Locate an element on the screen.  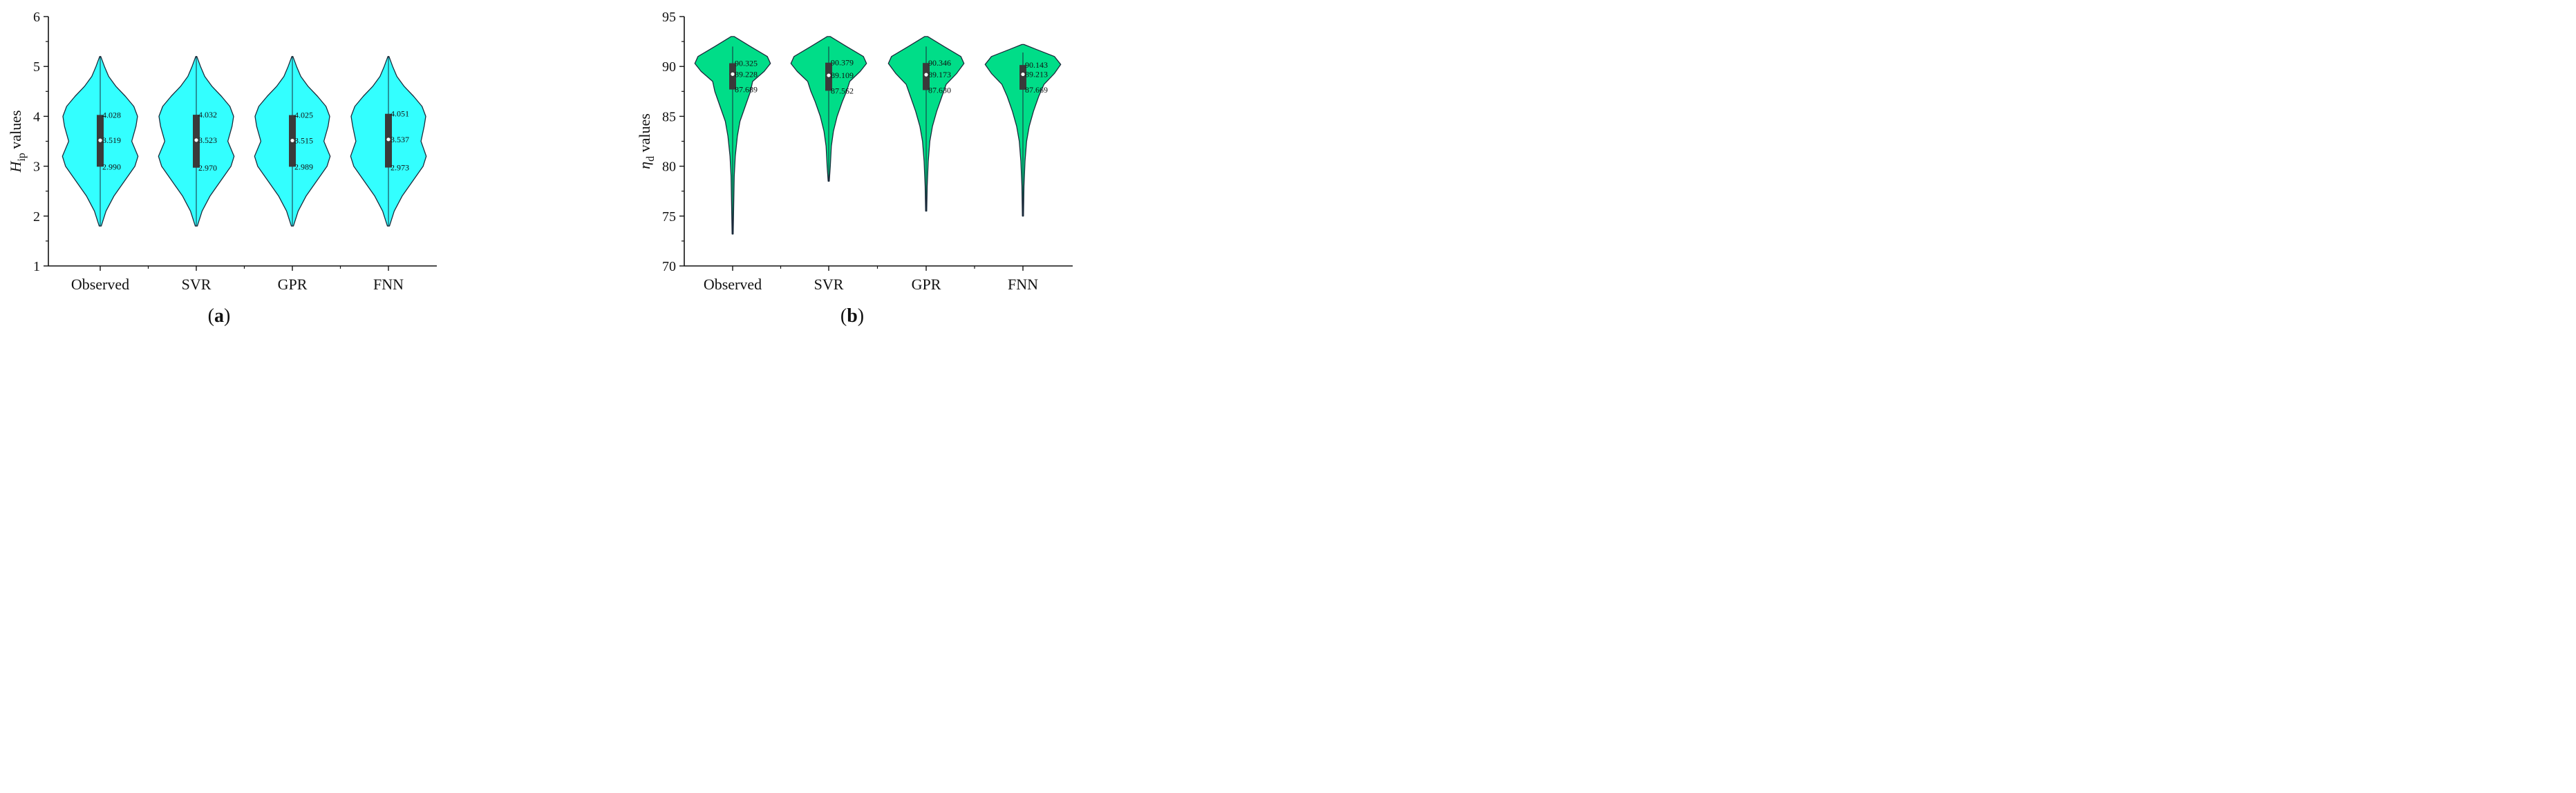
y-axis-label: Hip values is located at coordinates (17, 141).